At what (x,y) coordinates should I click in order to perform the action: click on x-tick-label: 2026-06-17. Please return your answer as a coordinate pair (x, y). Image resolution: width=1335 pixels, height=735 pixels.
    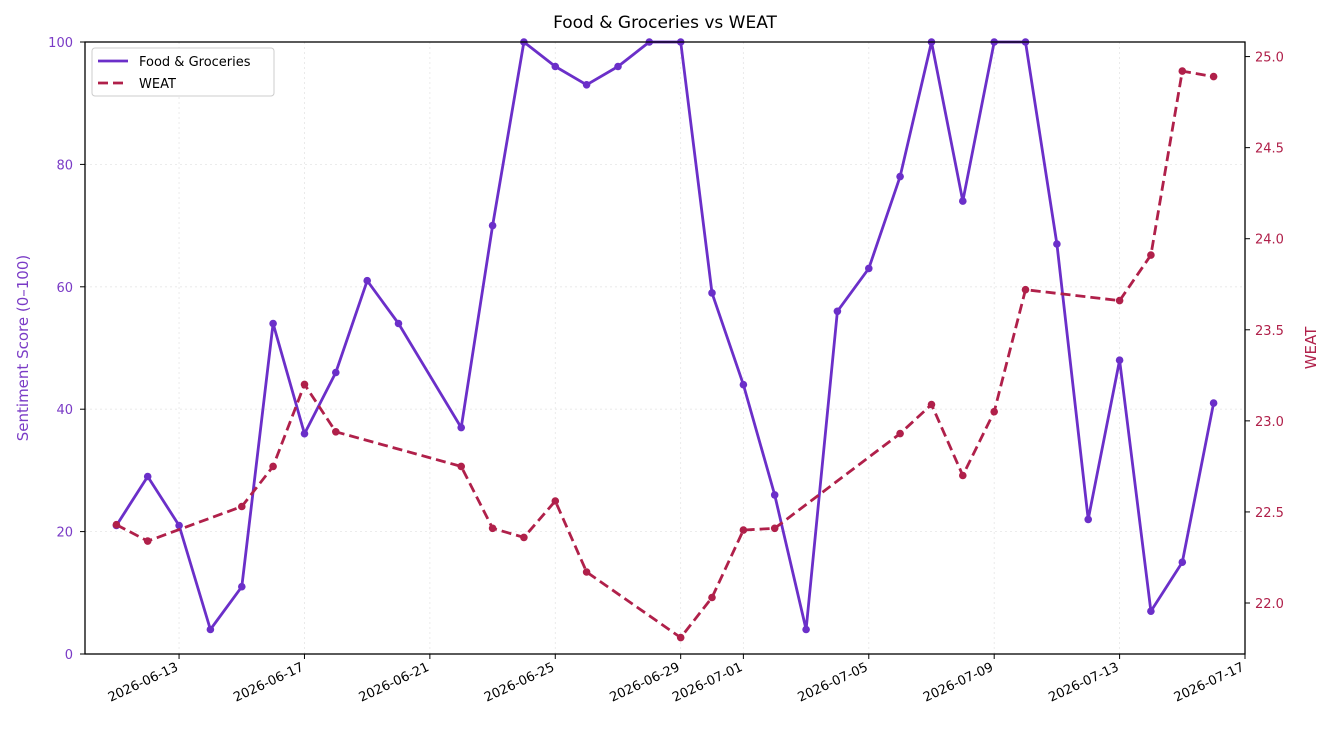
    Looking at the image, I should click on (268, 683).